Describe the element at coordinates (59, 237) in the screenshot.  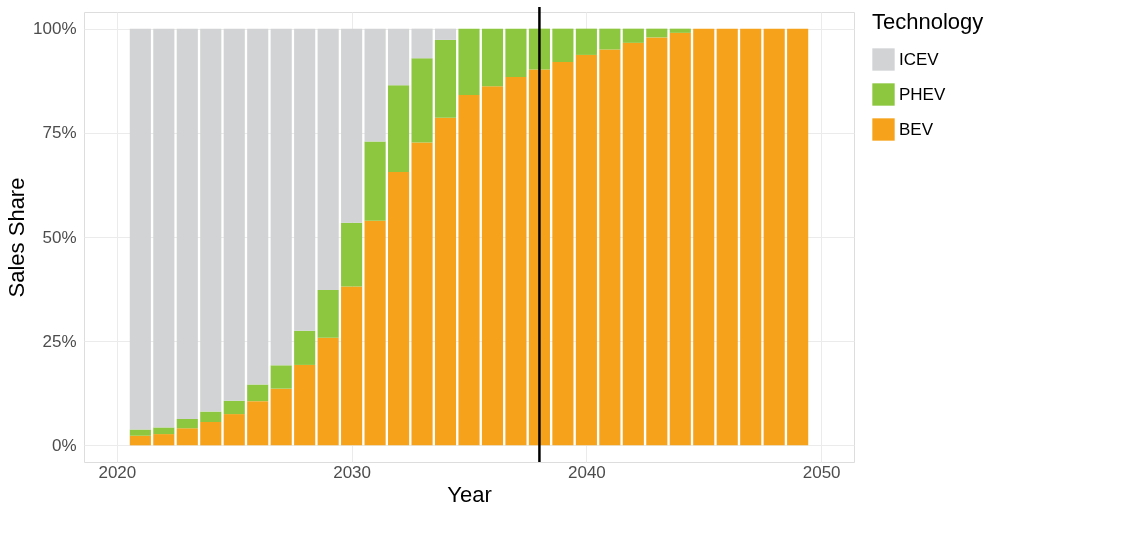
I see `y-tick-label: 50%` at that location.